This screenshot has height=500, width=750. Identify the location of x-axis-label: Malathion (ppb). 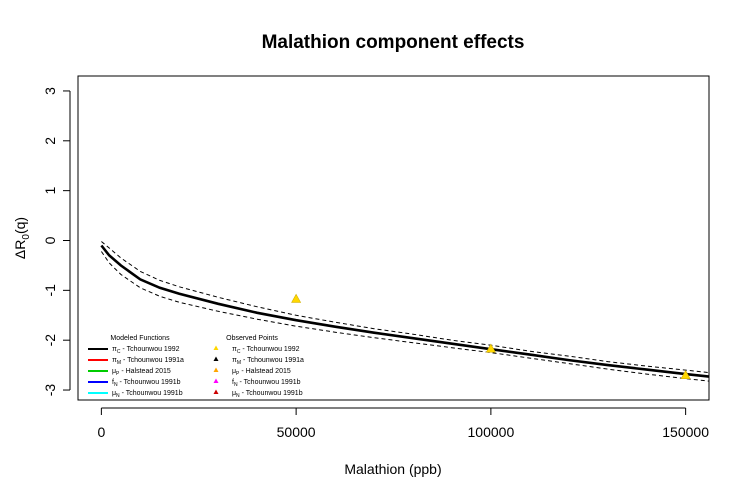
(392, 469).